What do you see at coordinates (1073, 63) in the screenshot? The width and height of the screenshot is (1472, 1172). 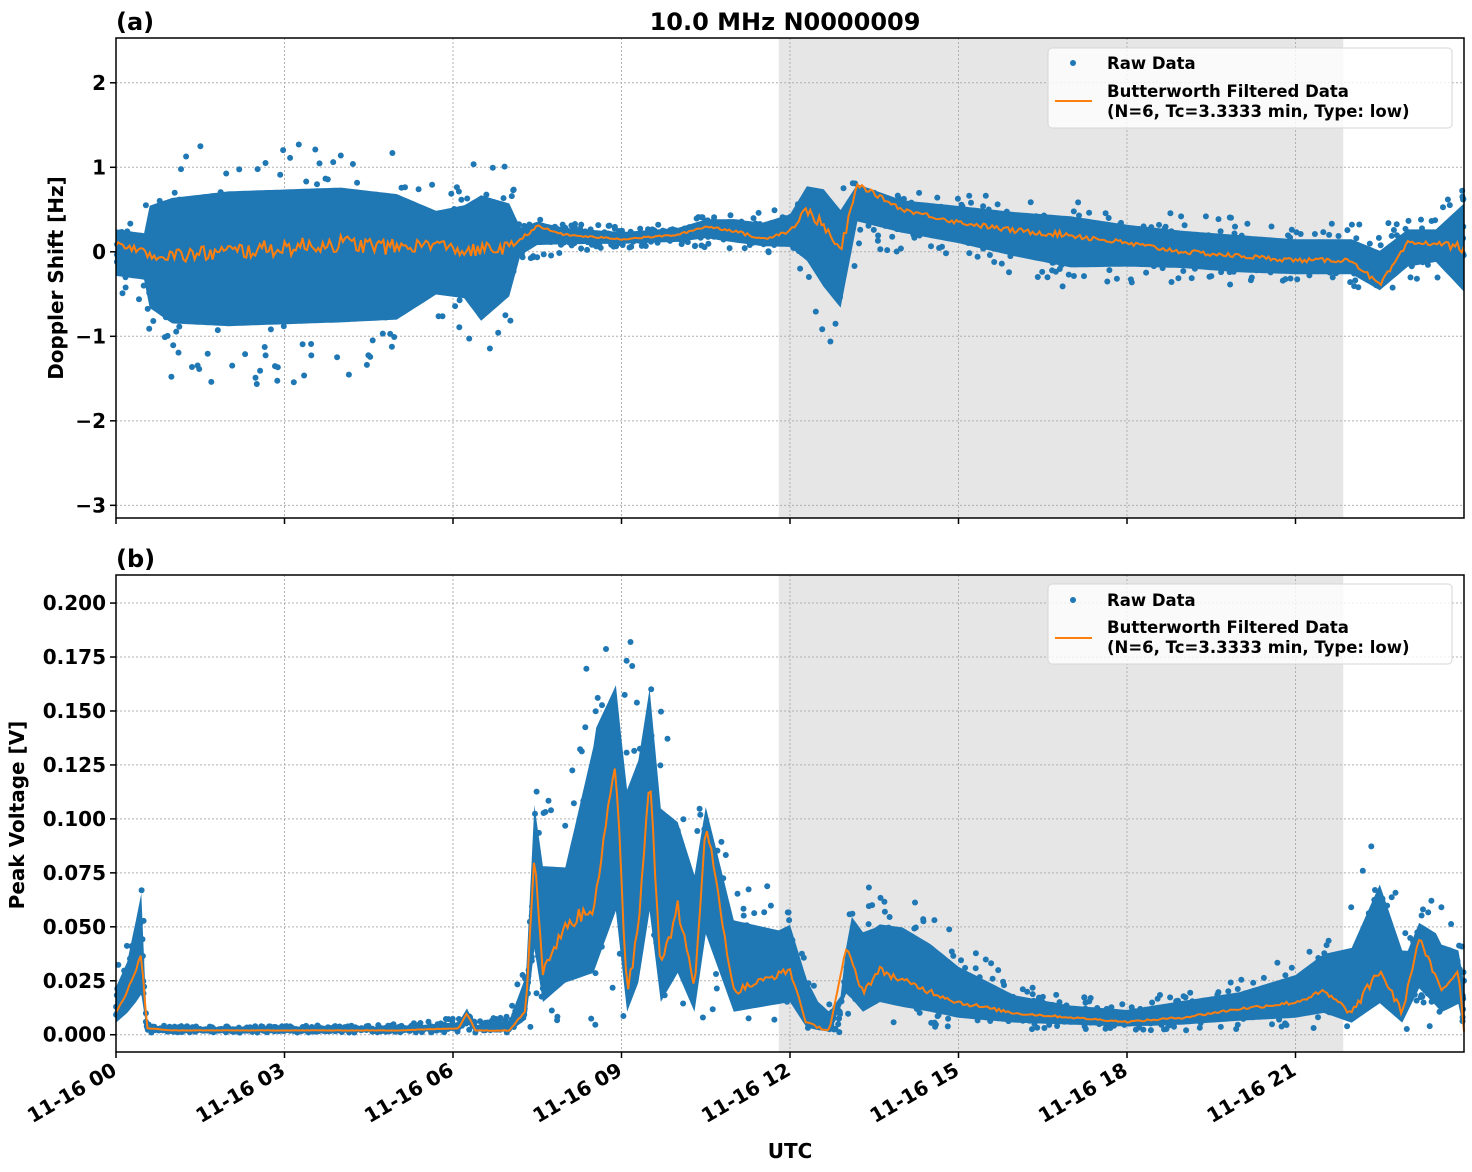 I see `legend-marker-raw-a` at bounding box center [1073, 63].